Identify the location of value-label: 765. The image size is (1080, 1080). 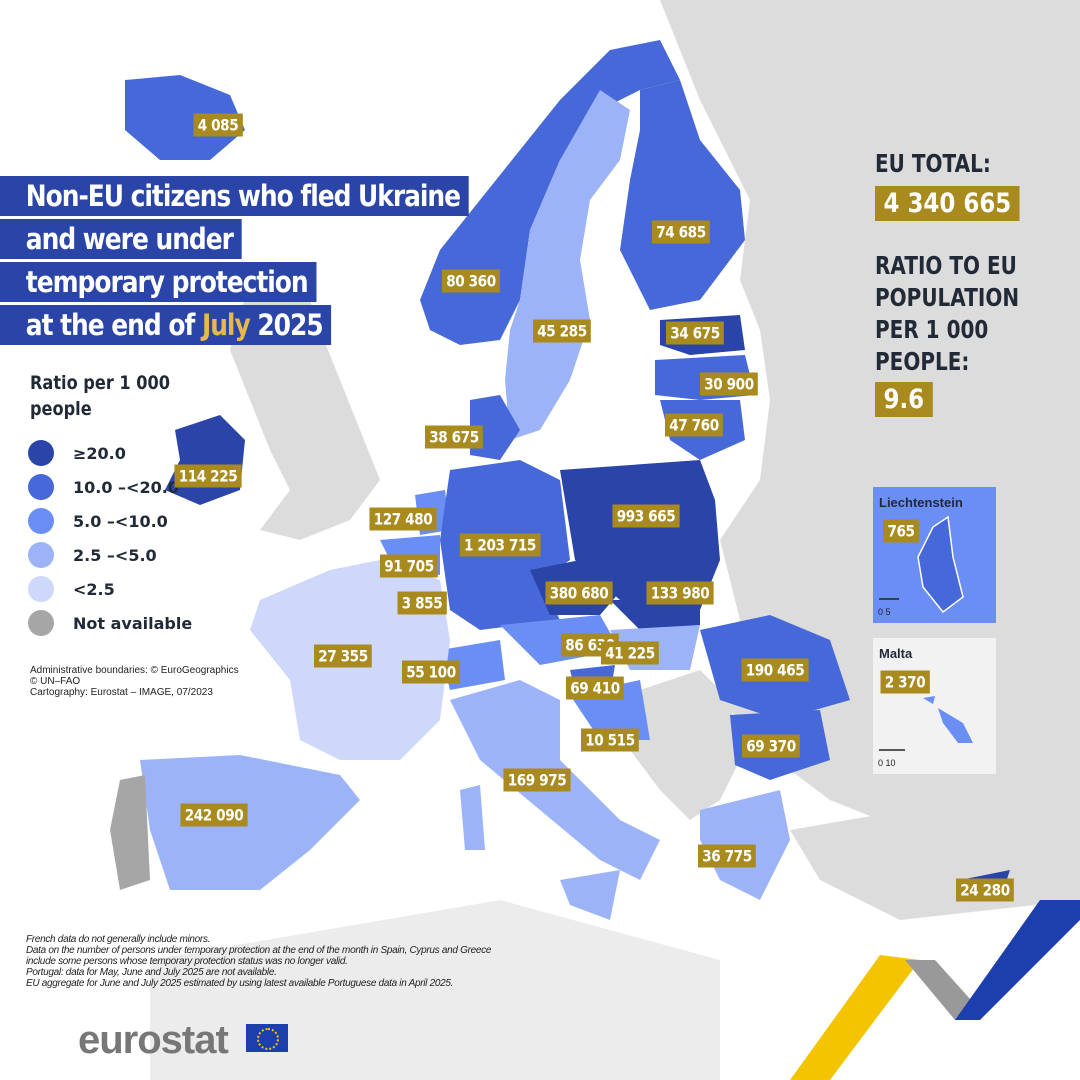
(901, 531).